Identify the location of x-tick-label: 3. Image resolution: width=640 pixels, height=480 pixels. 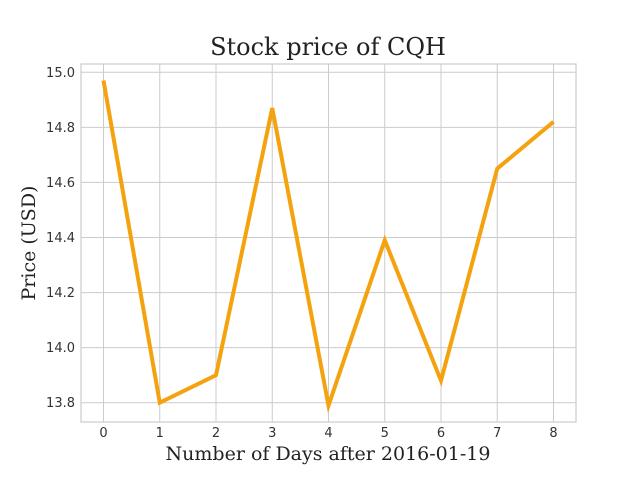
(272, 433).